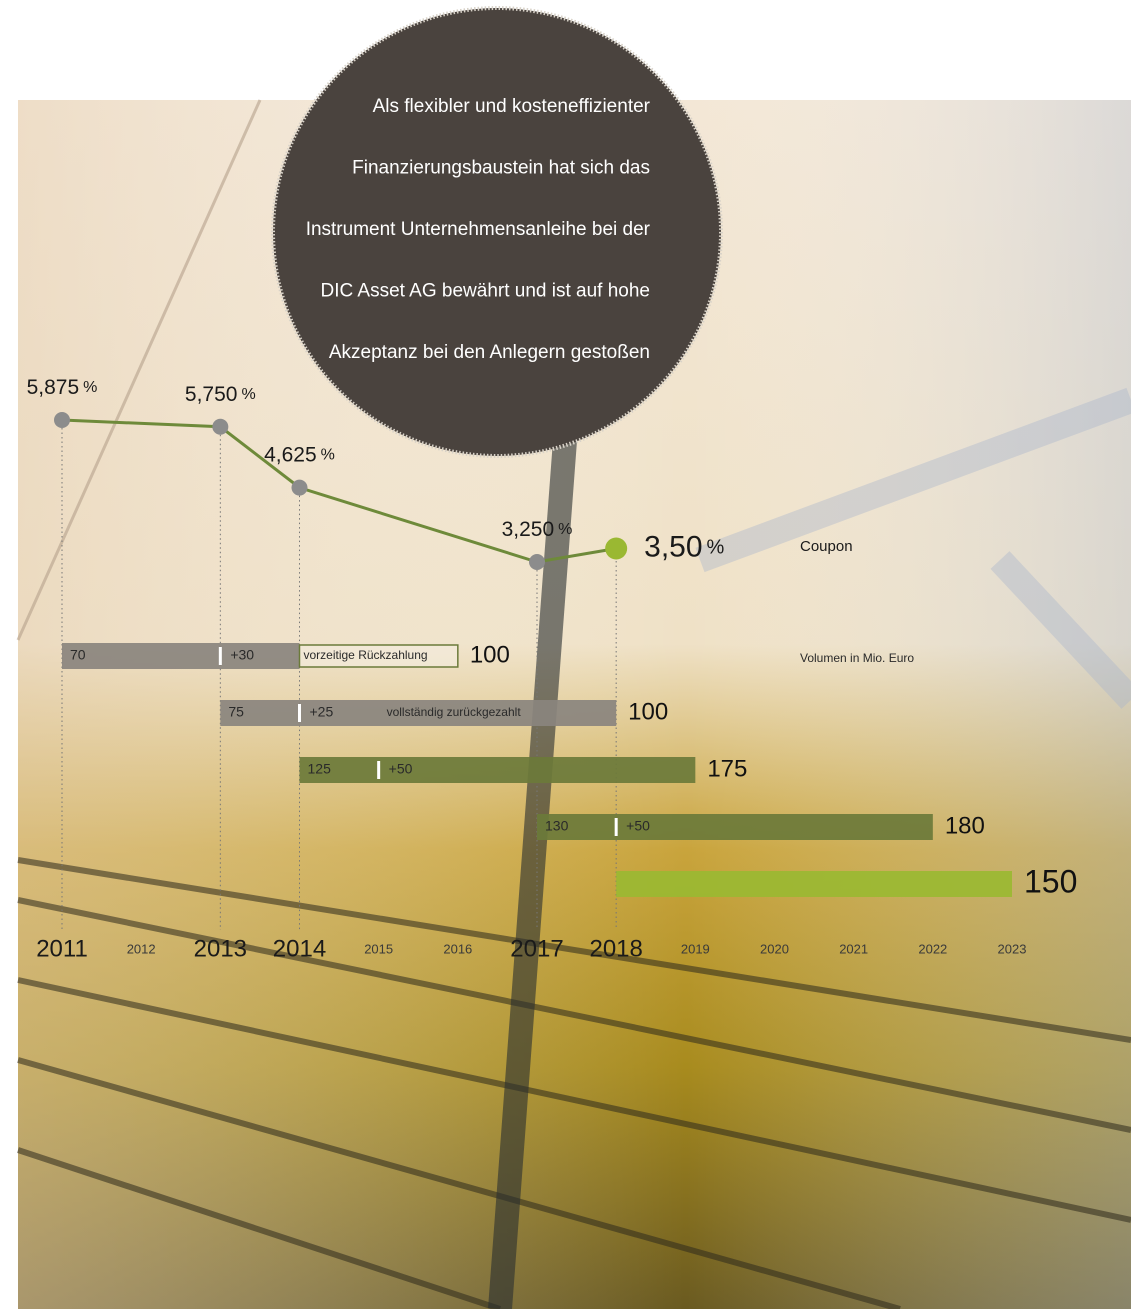 This screenshot has height=1309, width=1131. Describe the element at coordinates (141, 948) in the screenshot. I see `x-tick-label: 2012` at that location.